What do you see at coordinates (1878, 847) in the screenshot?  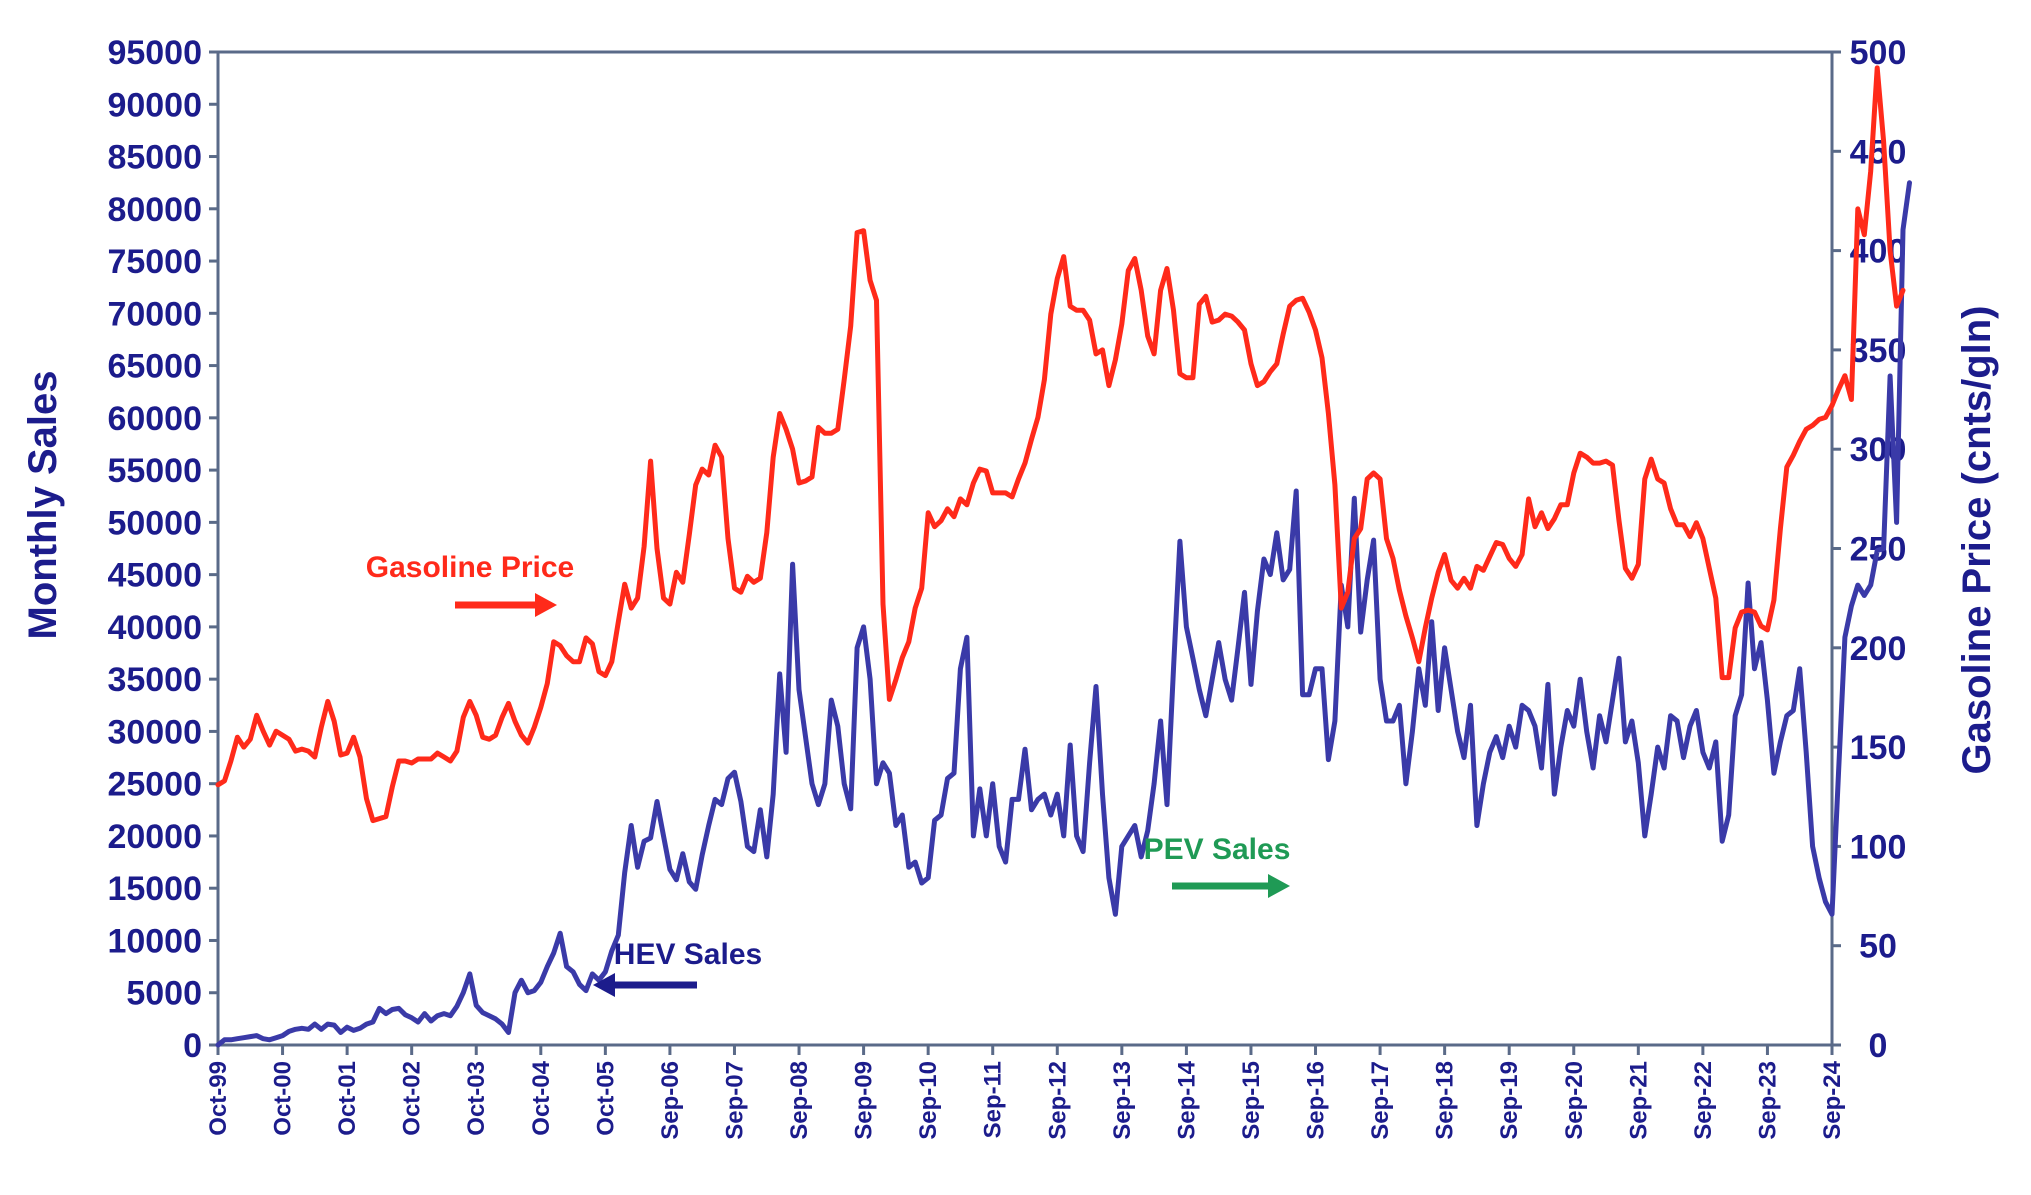 I see `right-tick-label: 100` at bounding box center [1878, 847].